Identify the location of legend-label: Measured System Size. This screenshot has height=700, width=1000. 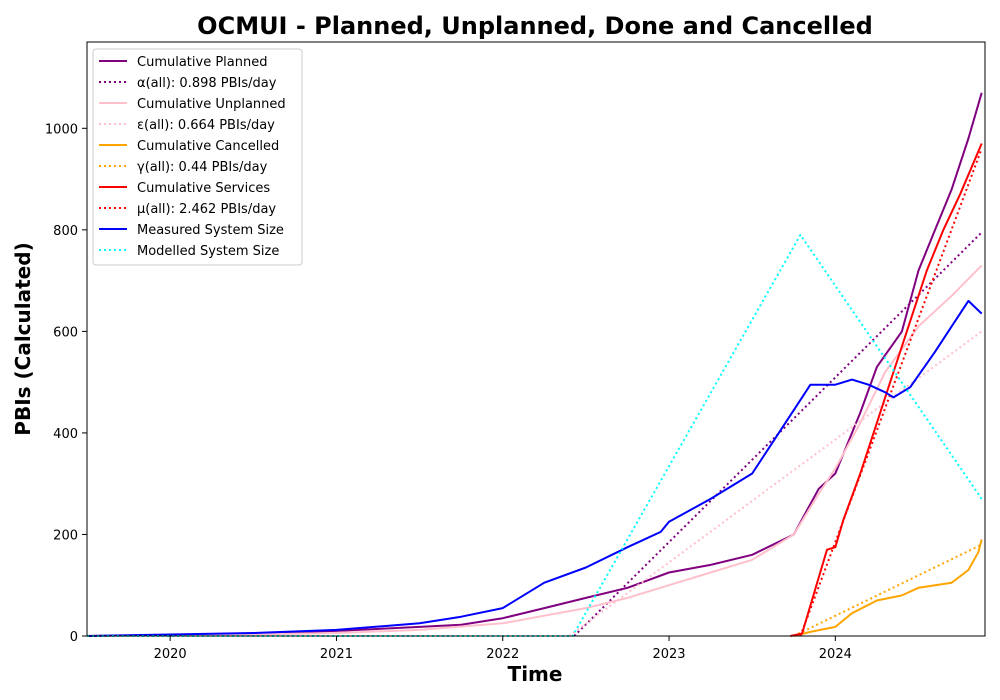
(210, 230).